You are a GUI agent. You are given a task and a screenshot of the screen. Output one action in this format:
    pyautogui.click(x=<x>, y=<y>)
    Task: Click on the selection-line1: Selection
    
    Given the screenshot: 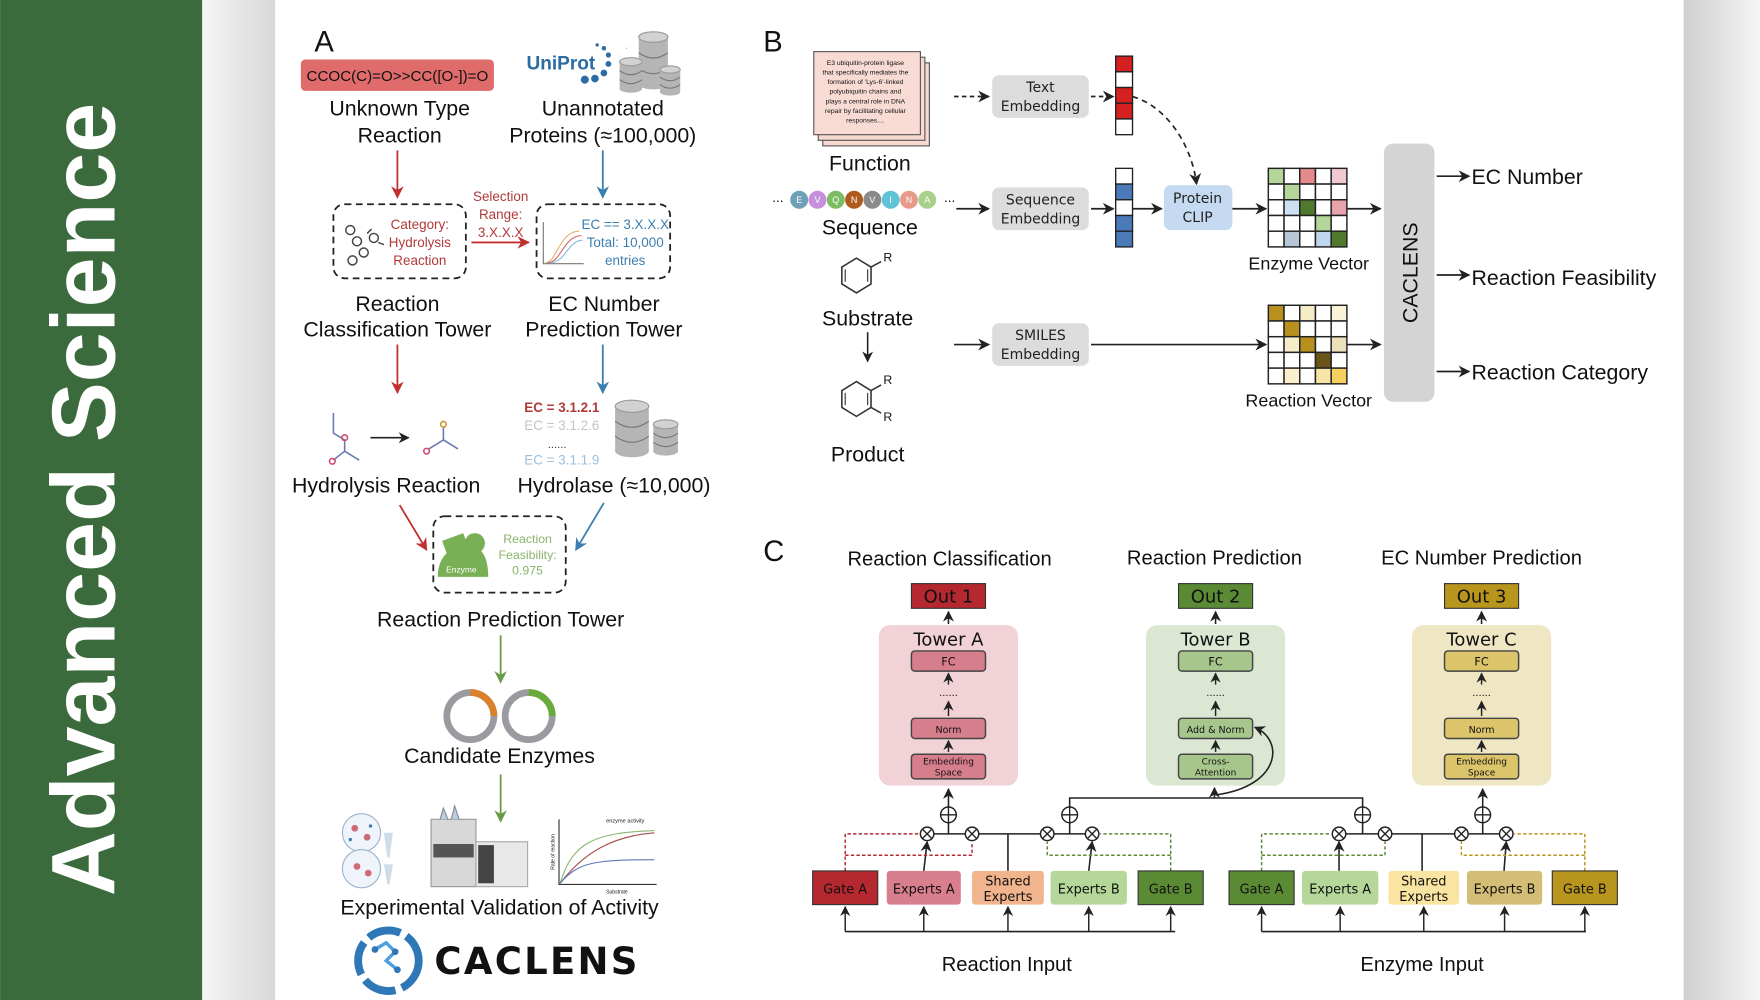 What is the action you would take?
    pyautogui.click(x=500, y=196)
    